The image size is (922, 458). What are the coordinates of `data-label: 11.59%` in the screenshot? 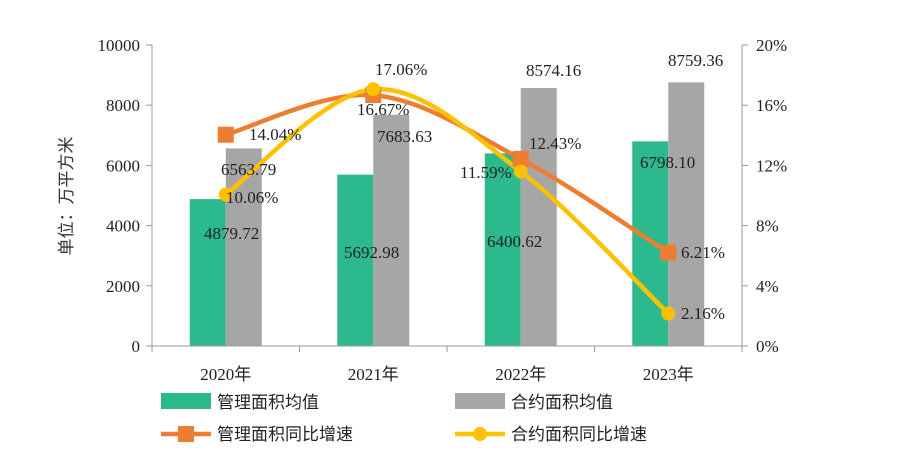 It's located at (486, 172).